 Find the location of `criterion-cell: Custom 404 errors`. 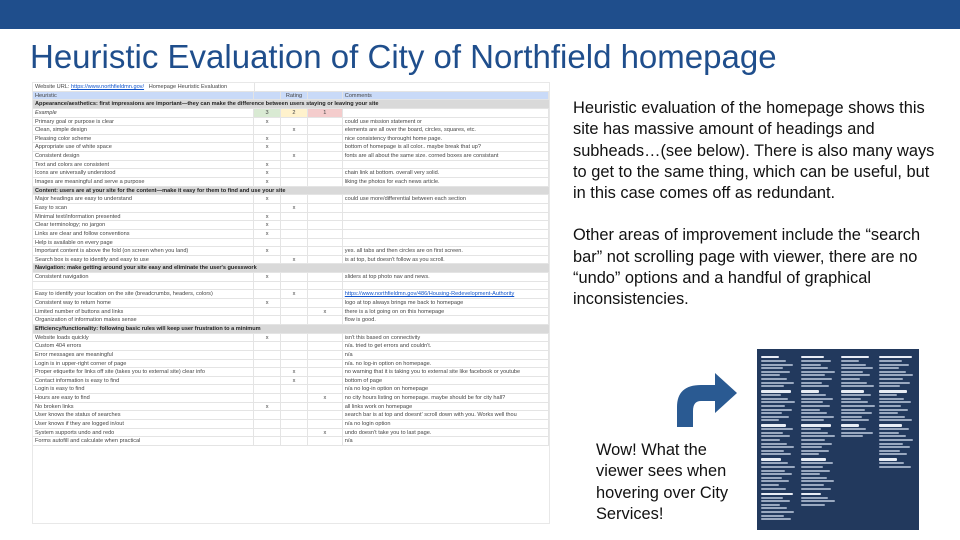

criterion-cell: Custom 404 errors is located at coordinates (144, 346).